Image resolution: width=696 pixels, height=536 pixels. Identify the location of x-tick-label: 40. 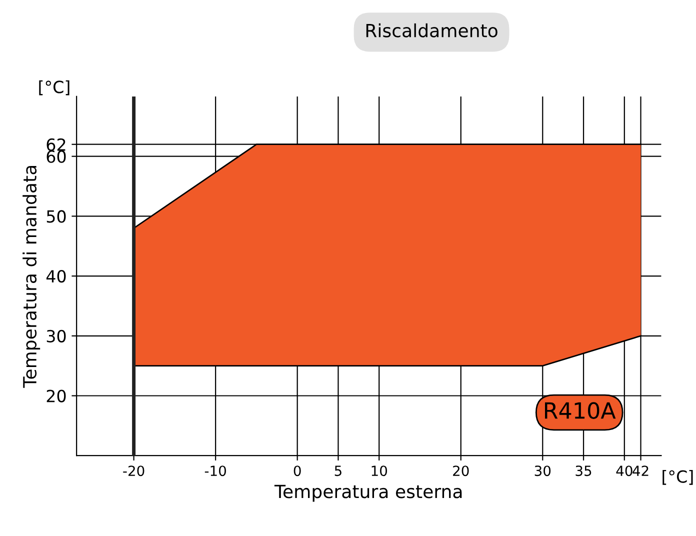
(624, 471).